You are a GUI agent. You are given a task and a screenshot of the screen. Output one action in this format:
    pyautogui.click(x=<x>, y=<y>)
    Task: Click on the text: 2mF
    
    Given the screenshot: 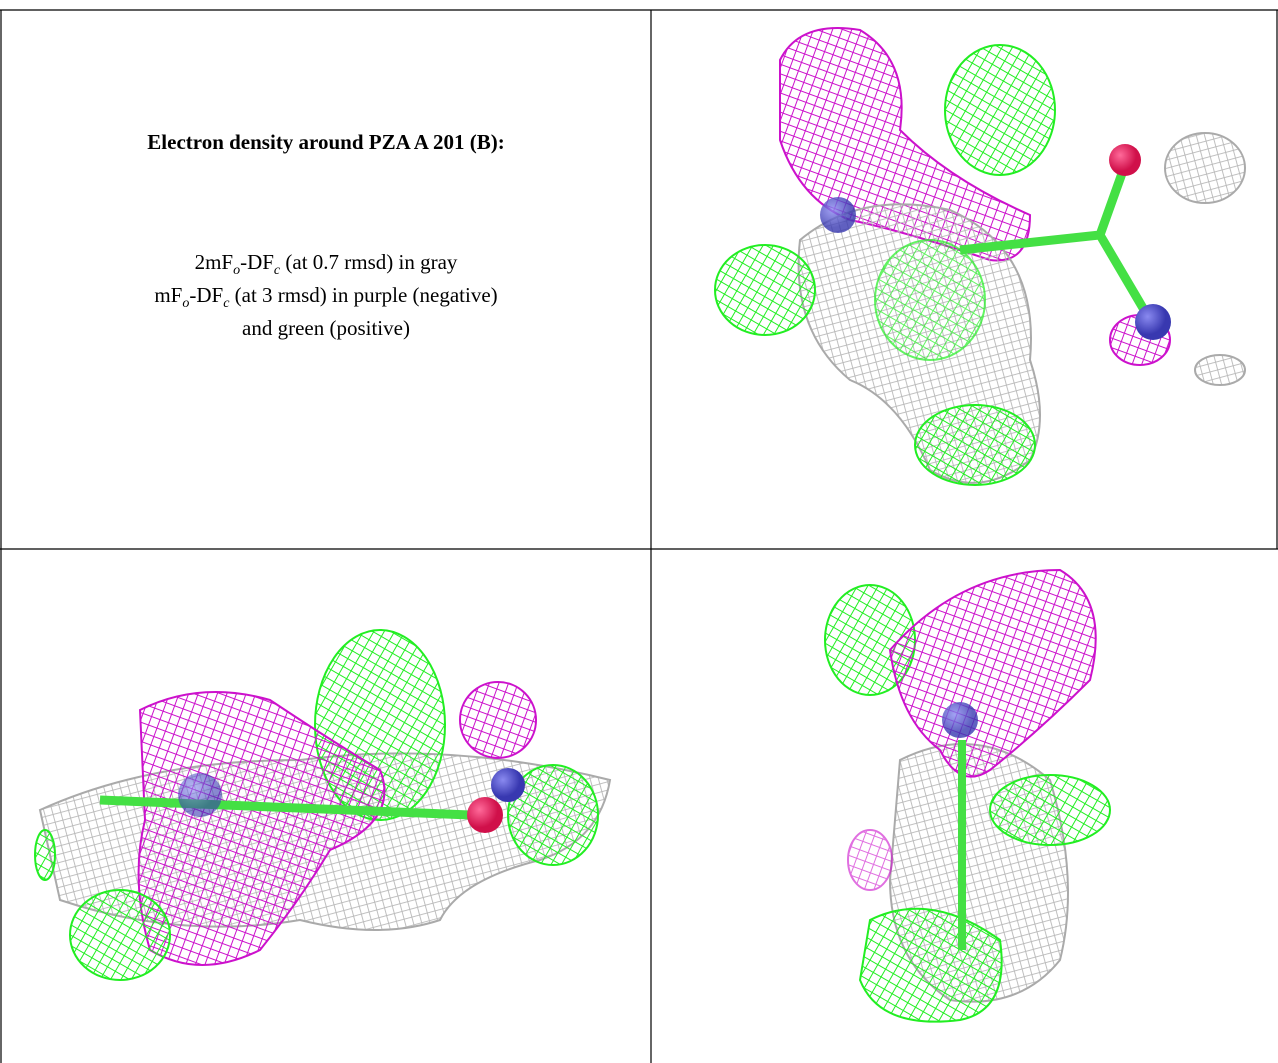 What is the action you would take?
    pyautogui.click(x=214, y=262)
    